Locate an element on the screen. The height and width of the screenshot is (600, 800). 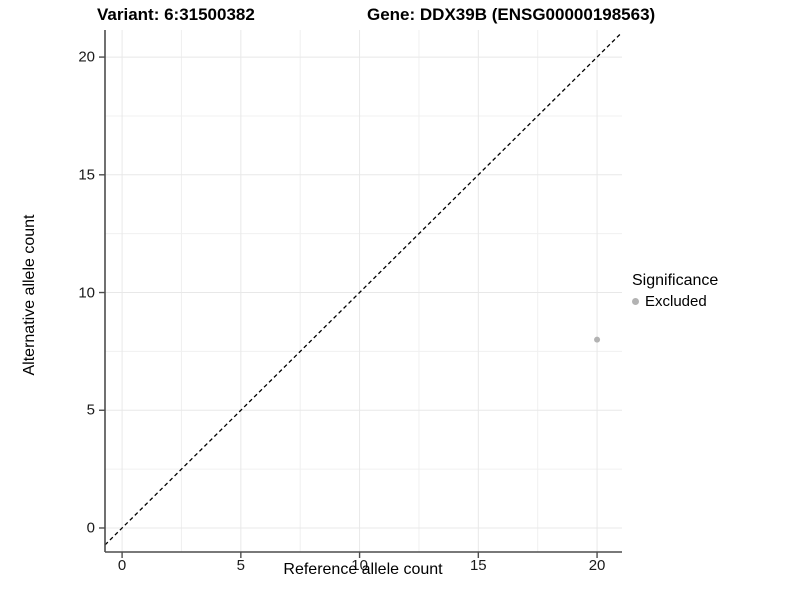
x-tick-label: 5 is located at coordinates (240, 565).